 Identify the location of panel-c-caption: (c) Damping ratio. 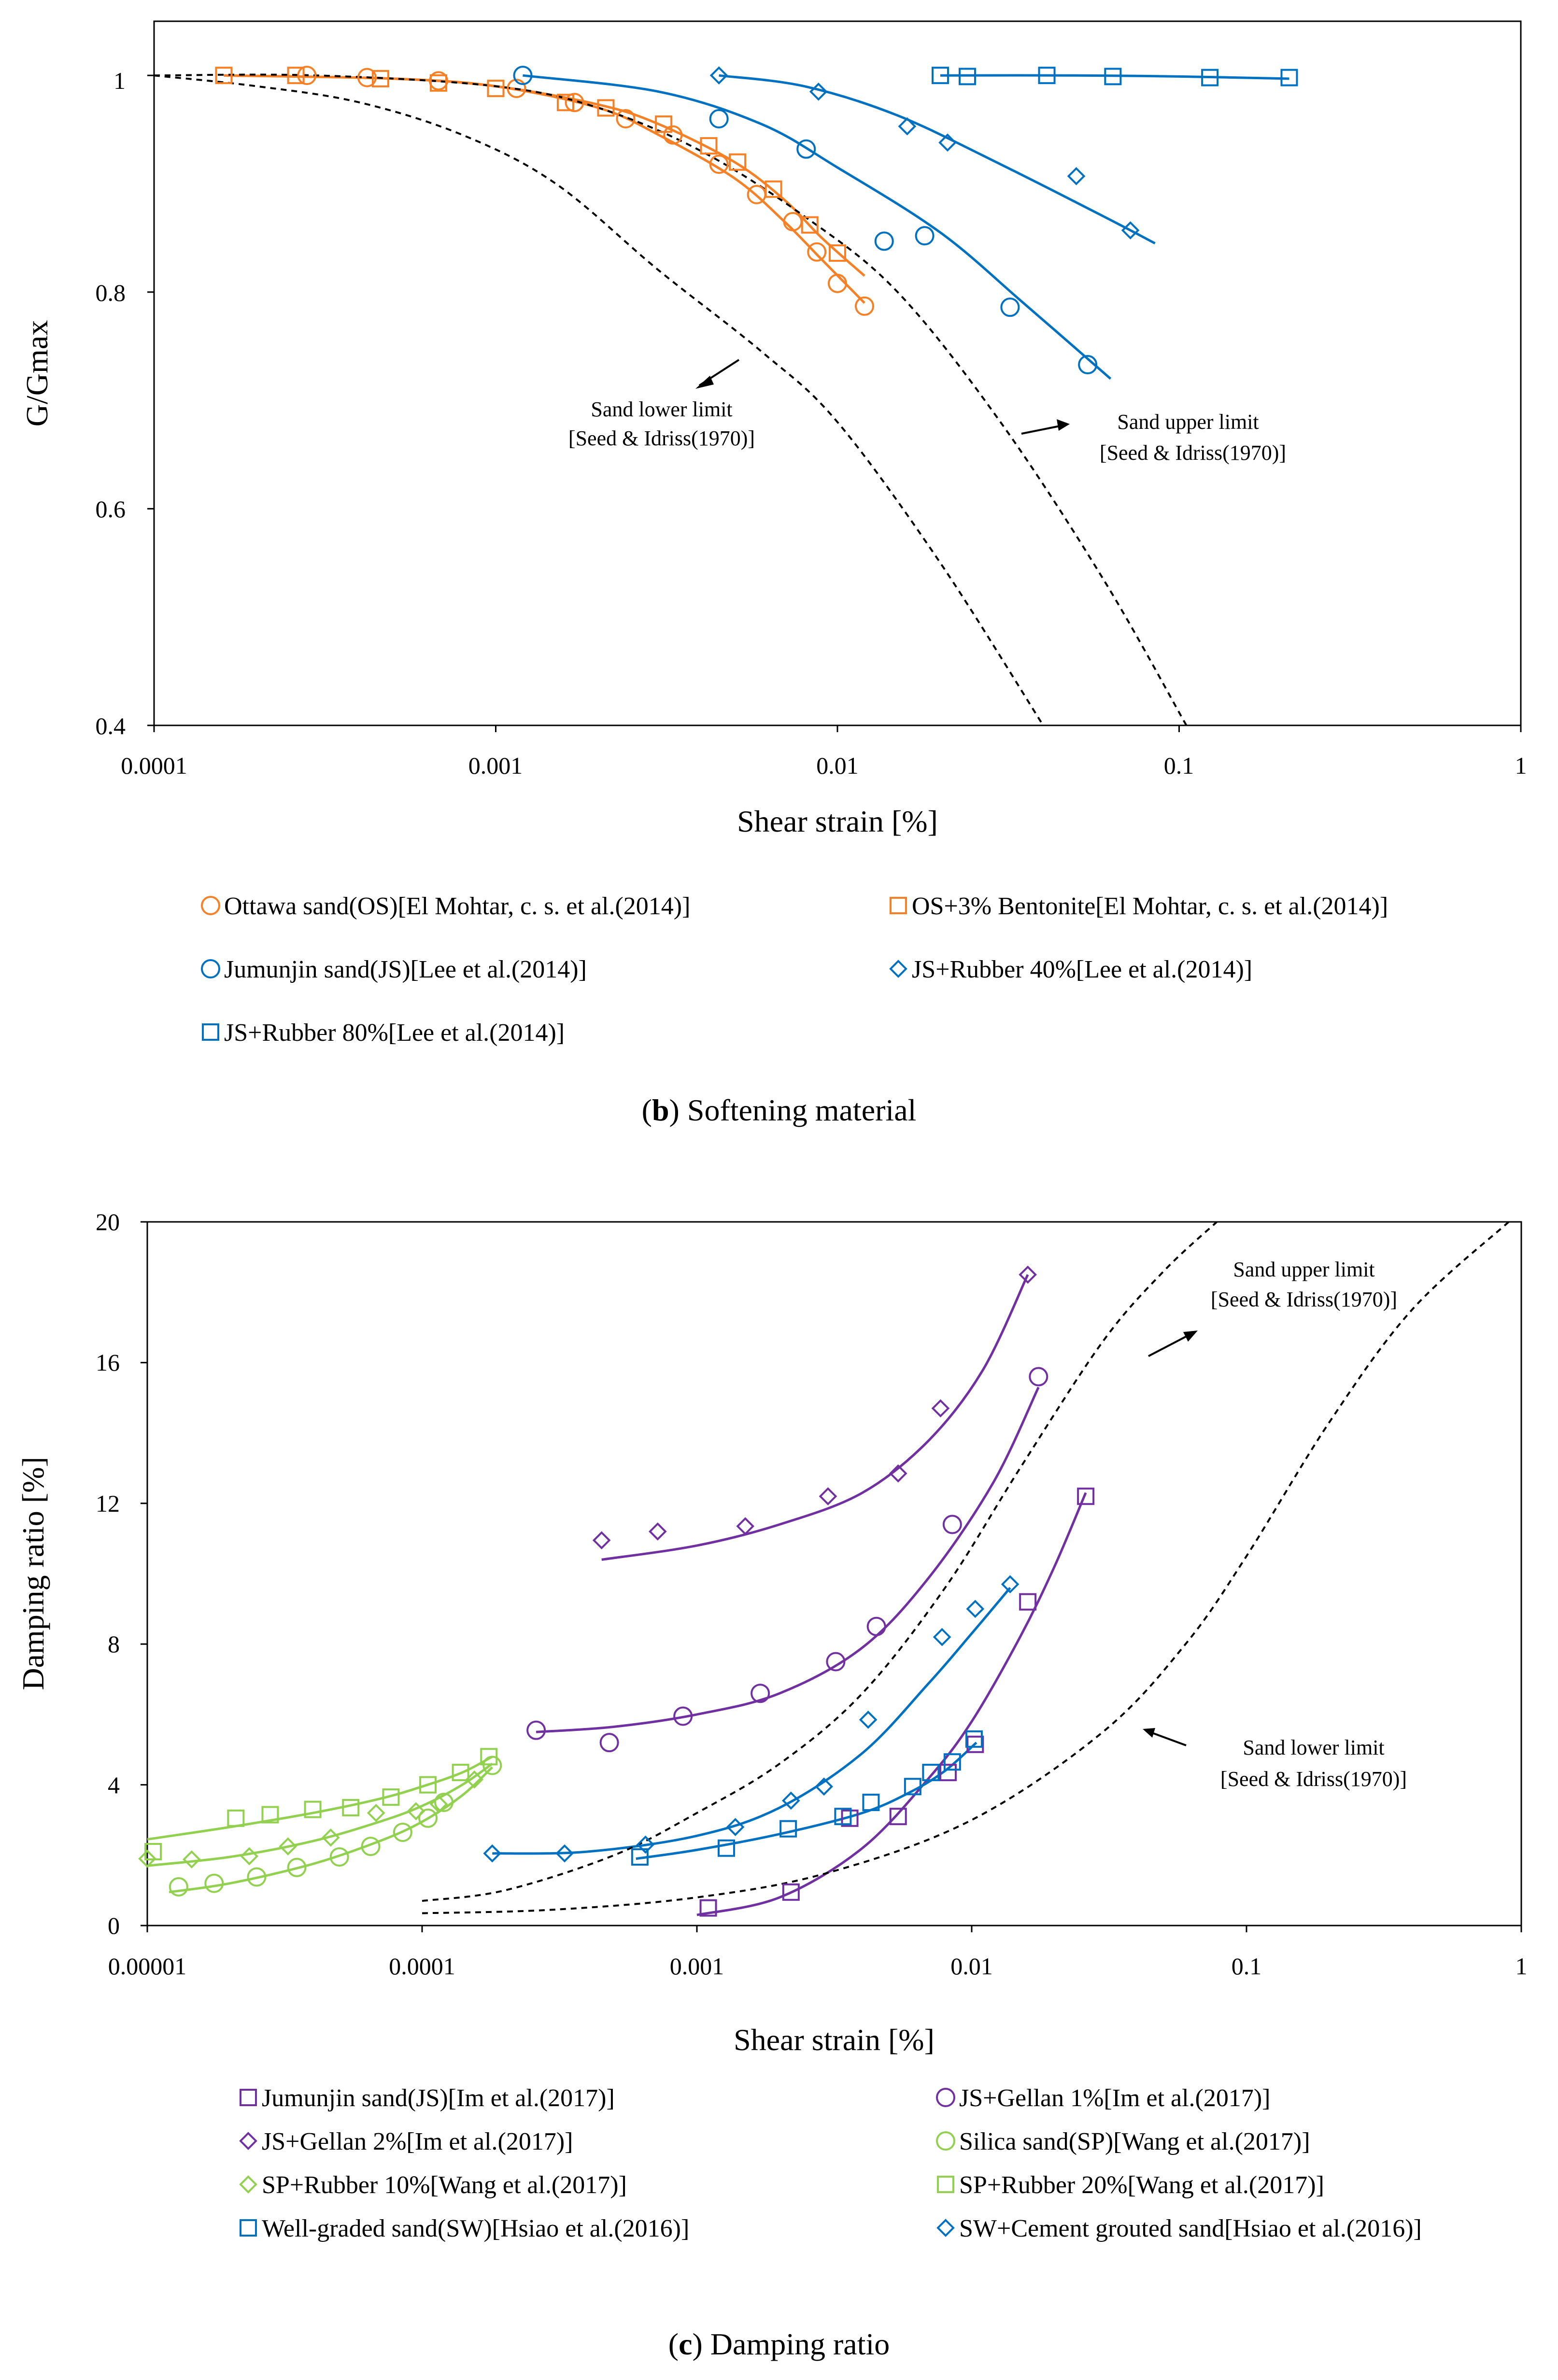
(779, 2344).